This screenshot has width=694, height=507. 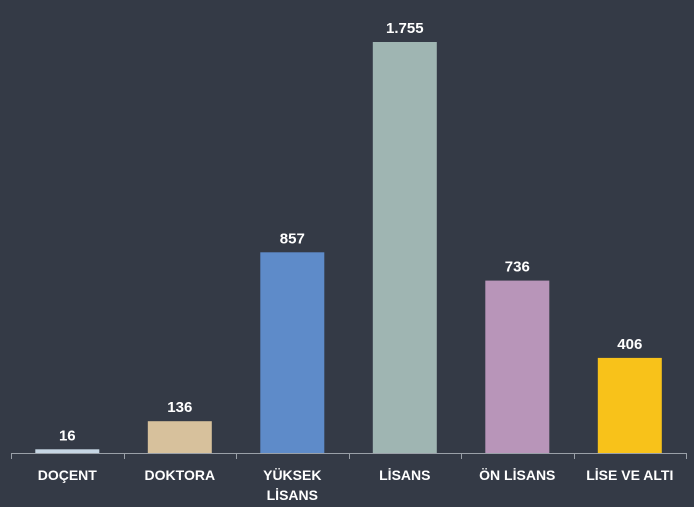 I want to click on data-label: 857, so click(x=292, y=238).